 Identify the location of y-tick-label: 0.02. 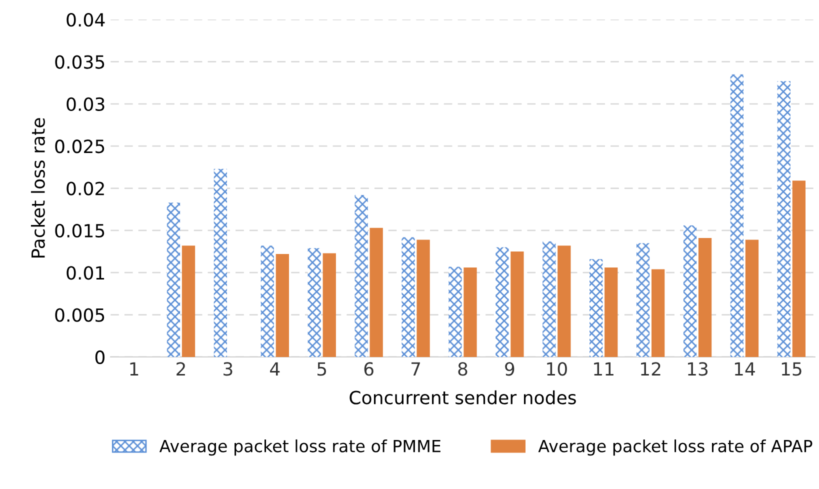
(85, 189).